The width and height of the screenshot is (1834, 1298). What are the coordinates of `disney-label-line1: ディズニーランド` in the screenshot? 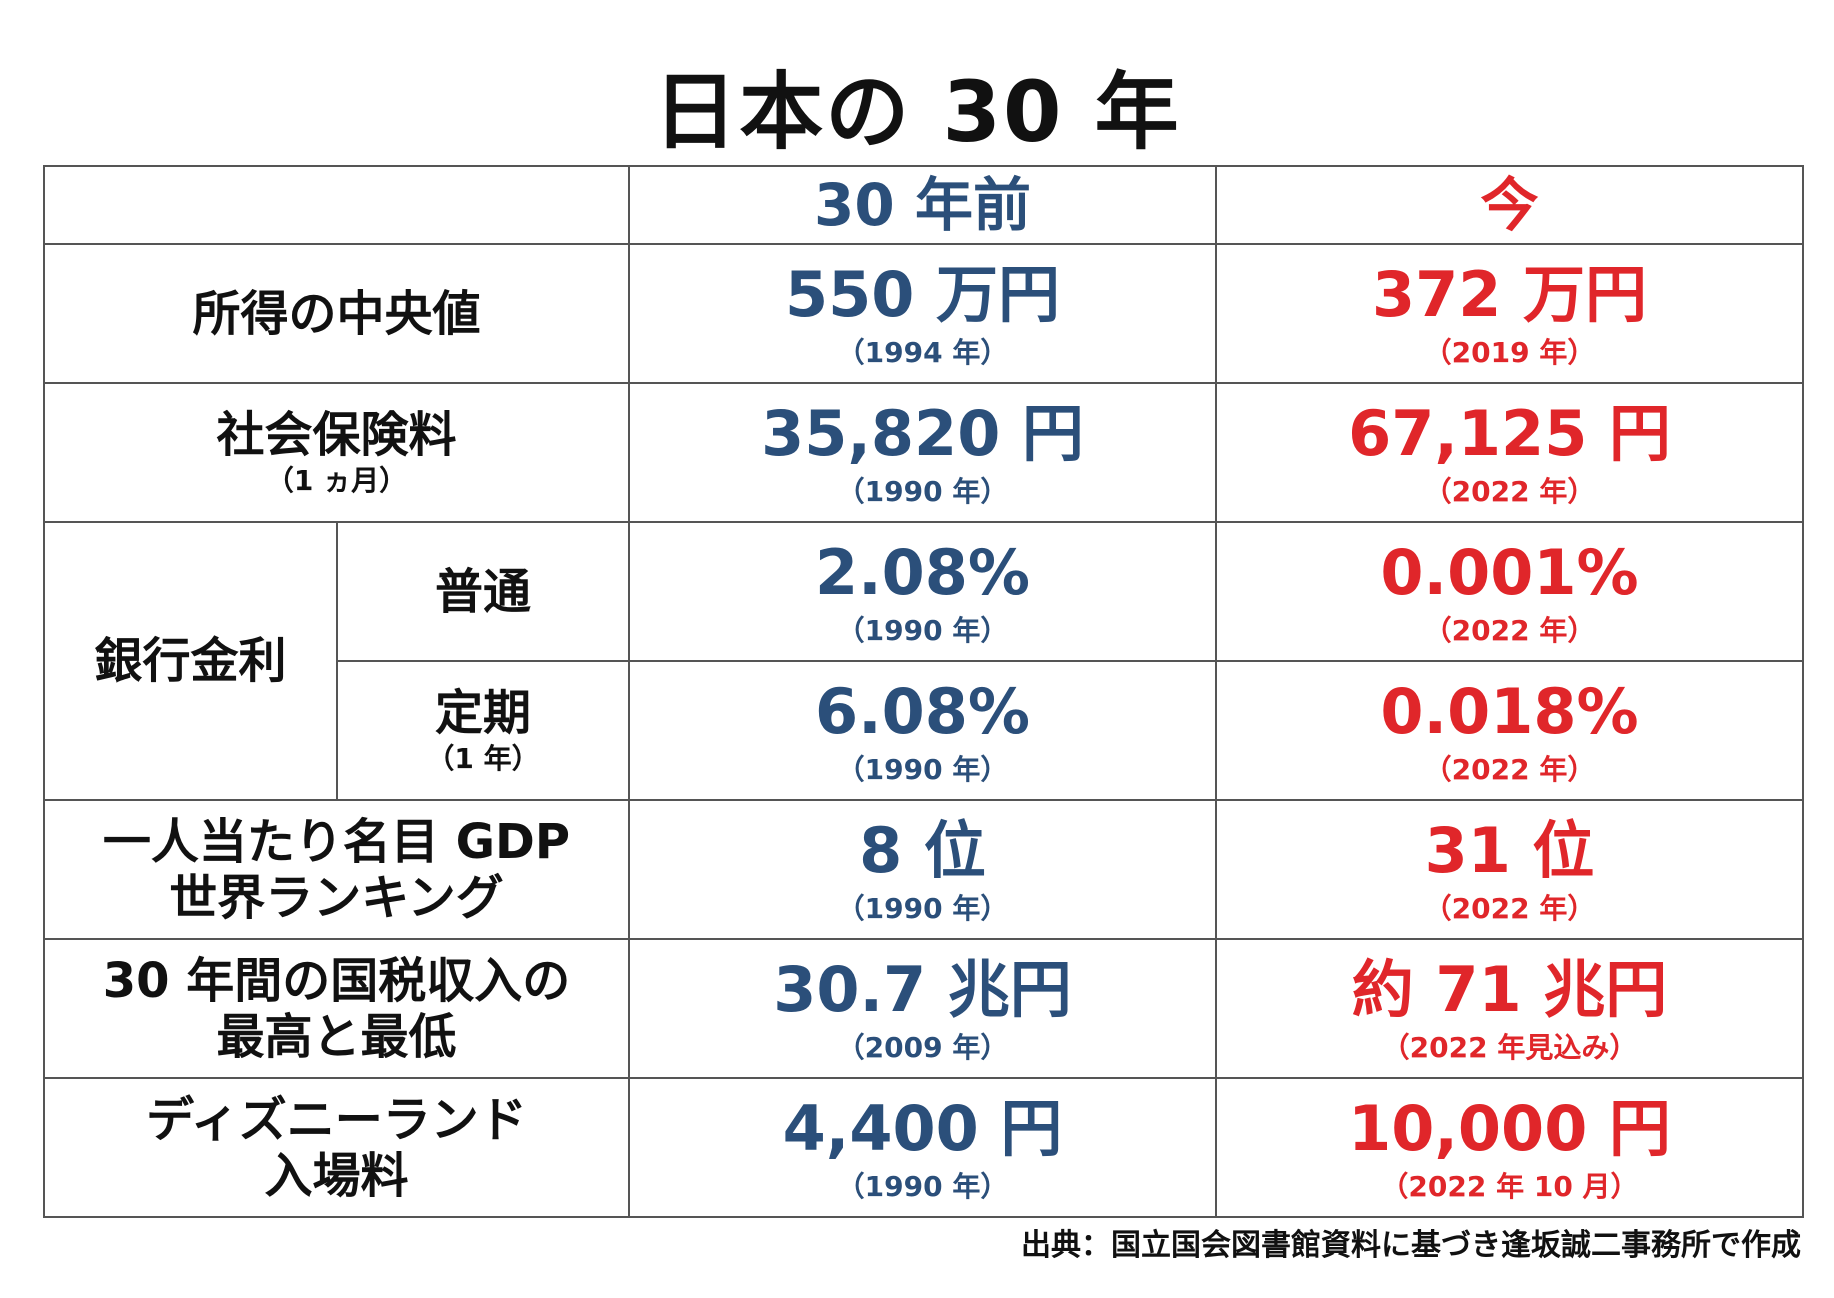 It's located at (336, 1119).